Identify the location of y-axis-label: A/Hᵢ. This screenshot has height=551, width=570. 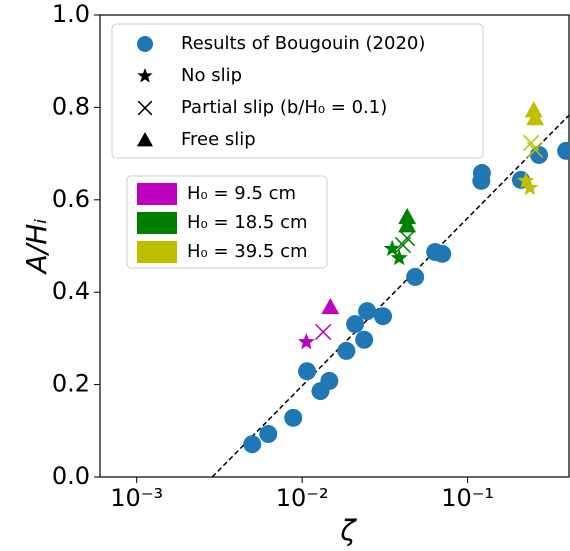
(36, 247).